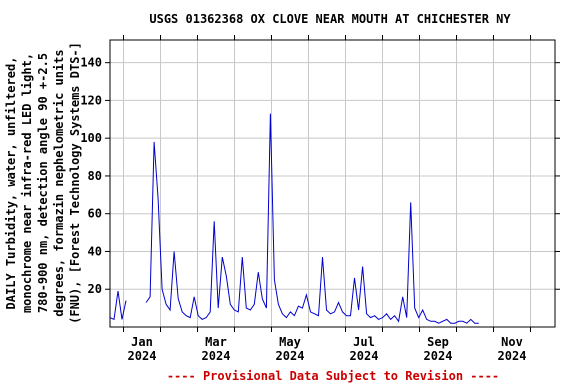  Describe the element at coordinates (95, 214) in the screenshot. I see `y-tick-label: 60` at that location.